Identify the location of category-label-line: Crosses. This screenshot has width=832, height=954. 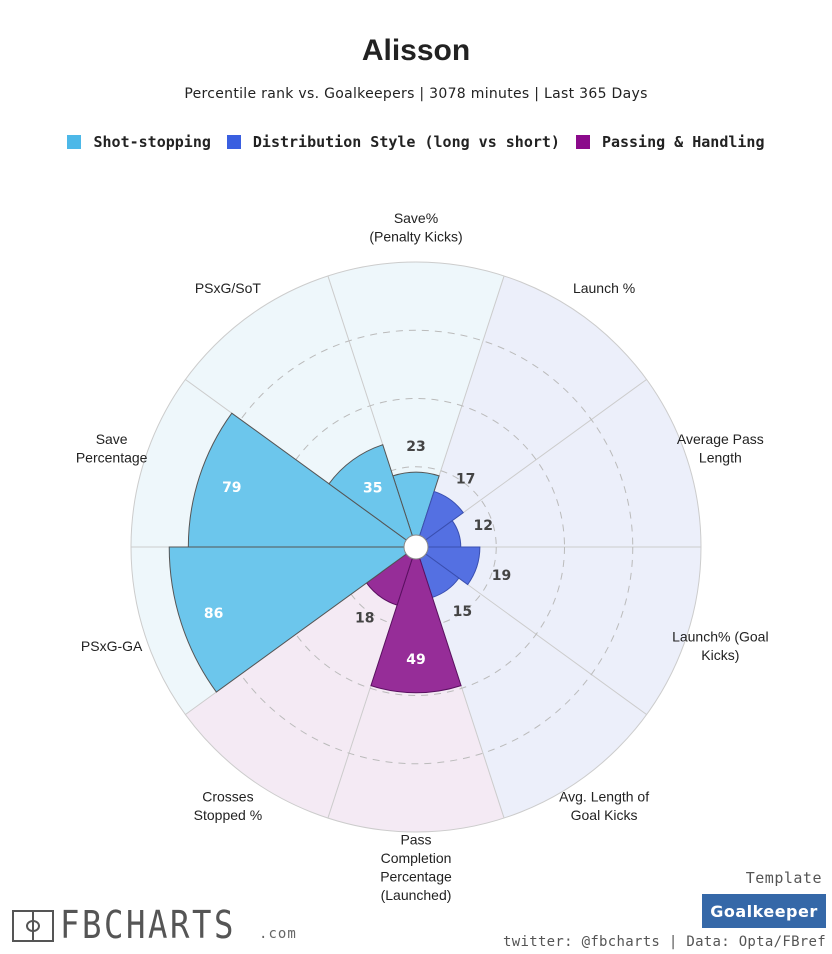
(227, 797).